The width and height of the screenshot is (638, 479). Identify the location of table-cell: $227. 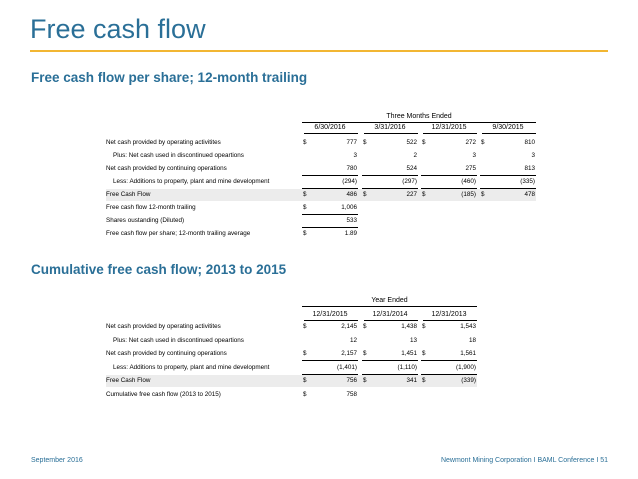
(390, 195).